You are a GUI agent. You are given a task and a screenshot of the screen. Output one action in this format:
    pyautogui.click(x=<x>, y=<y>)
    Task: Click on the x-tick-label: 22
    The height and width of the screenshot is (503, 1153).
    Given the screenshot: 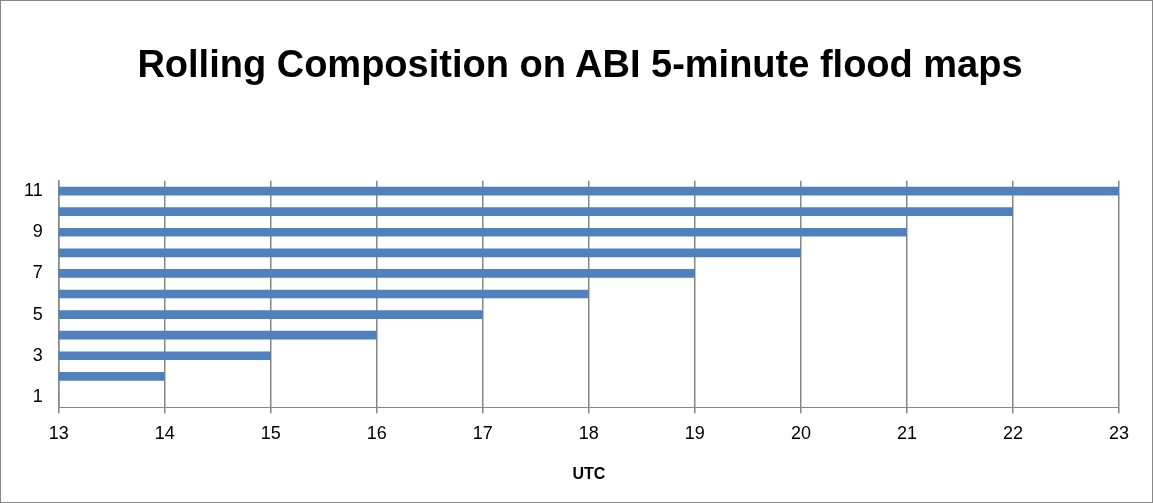 What is the action you would take?
    pyautogui.click(x=1012, y=432)
    